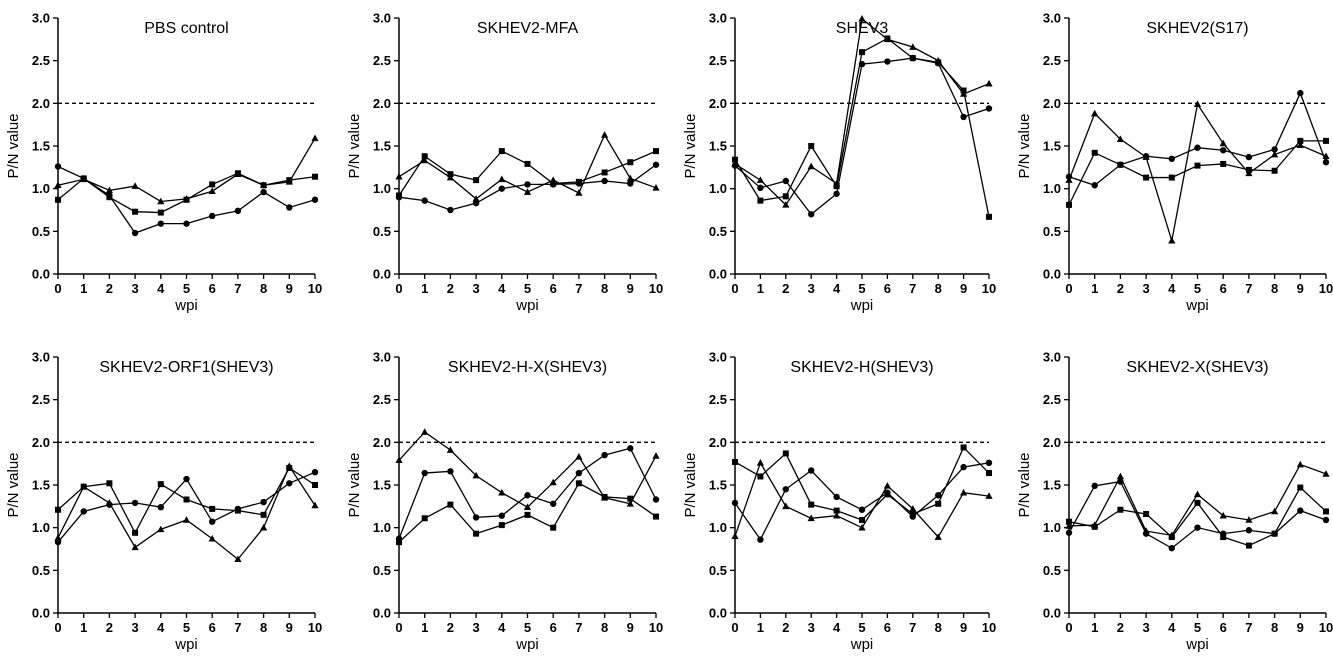  Describe the element at coordinates (41, 188) in the screenshot. I see `y-tick-label: 1.0` at that location.